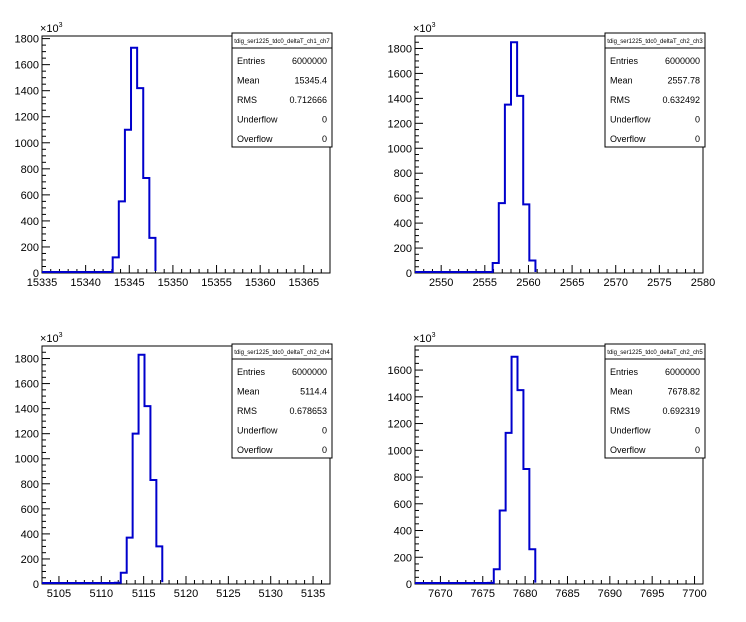 The height and width of the screenshot is (622, 746). Describe the element at coordinates (683, 81) in the screenshot. I see `stats-mean-value: 2557.78` at that location.